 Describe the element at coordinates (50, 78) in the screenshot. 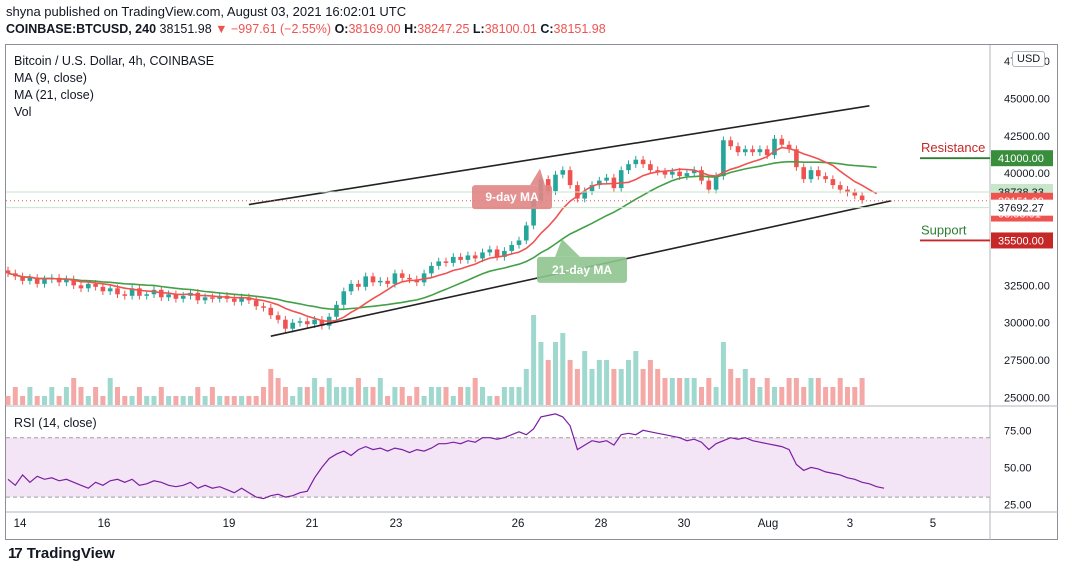

I see `legend-ma9: MA (9, close)` at that location.